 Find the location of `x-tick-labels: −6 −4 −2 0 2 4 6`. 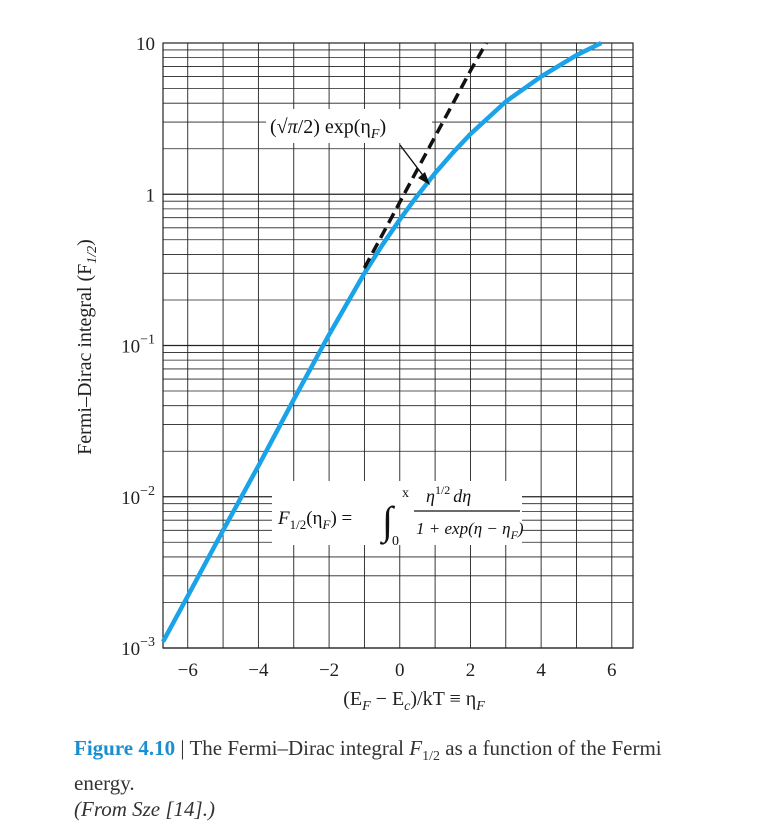

x-tick-labels: −6 −4 −2 0 2 4 6 is located at coordinates (397, 670).